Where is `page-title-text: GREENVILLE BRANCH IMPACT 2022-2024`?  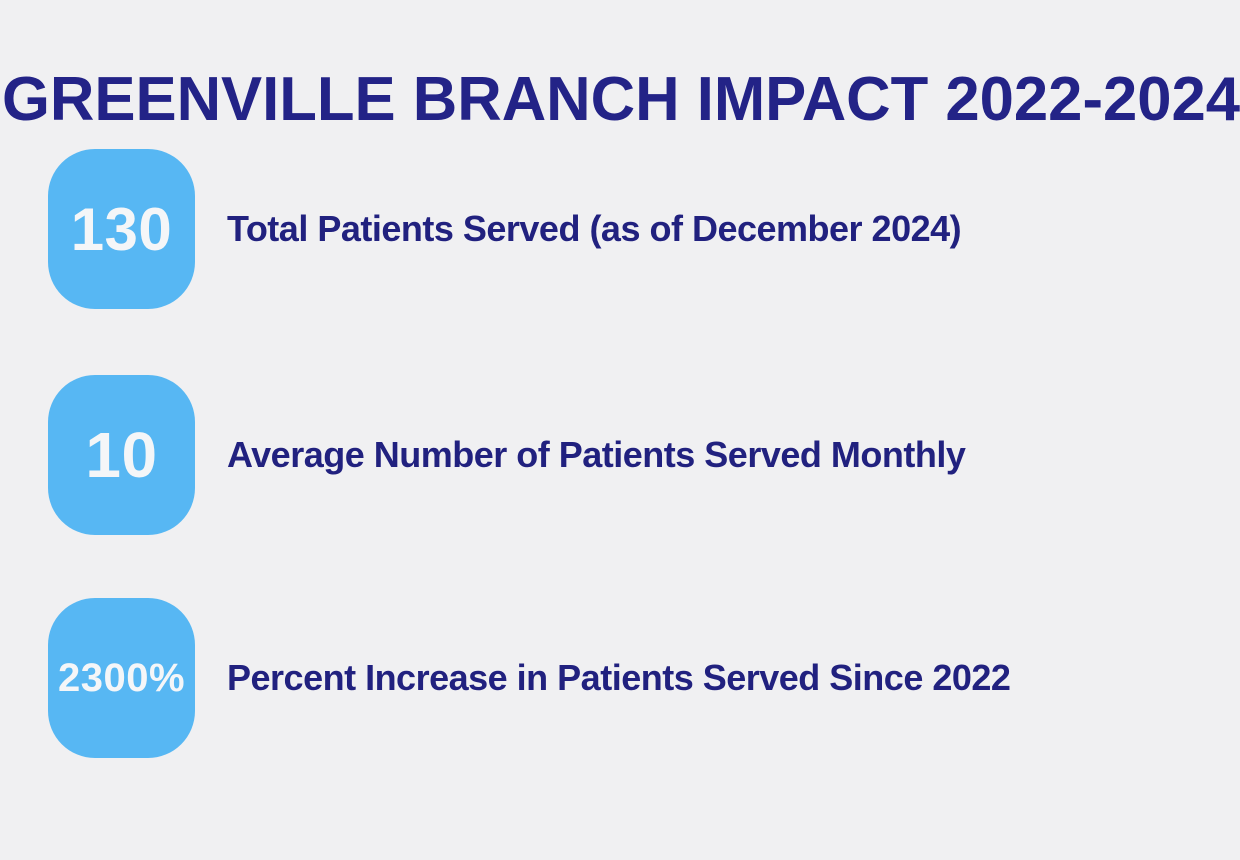 page-title-text: GREENVILLE BRANCH IMPACT 2022-2024 is located at coordinates (621, 99).